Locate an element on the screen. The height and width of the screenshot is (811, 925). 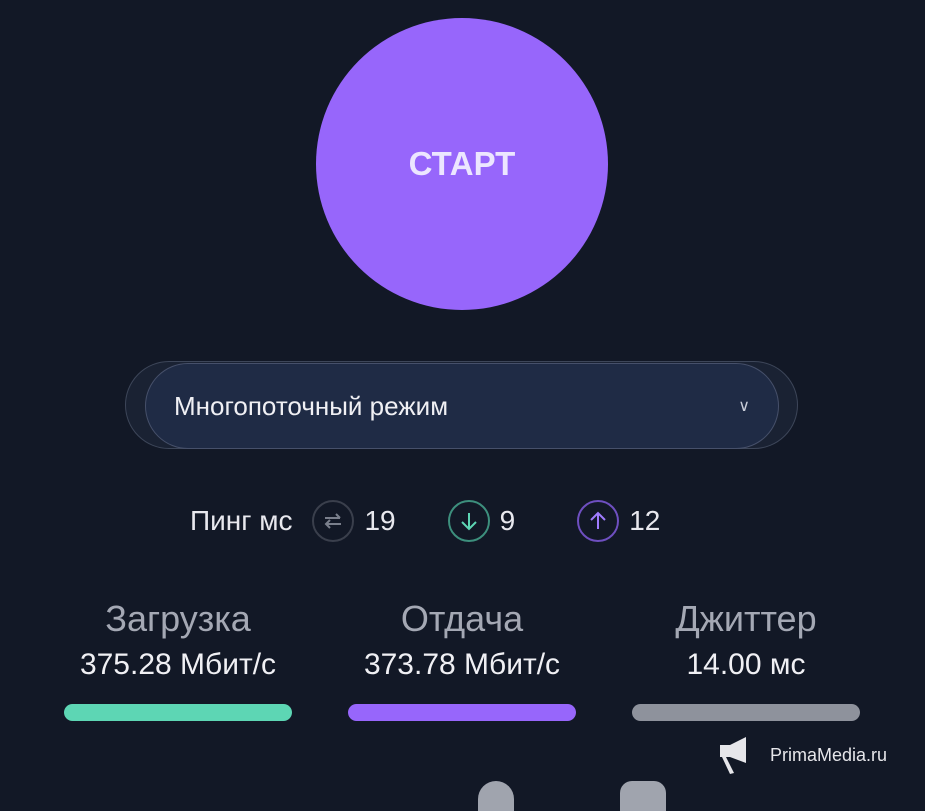
upload-stat: Отдача 373.78 Мбит/с is located at coordinates (462, 659).